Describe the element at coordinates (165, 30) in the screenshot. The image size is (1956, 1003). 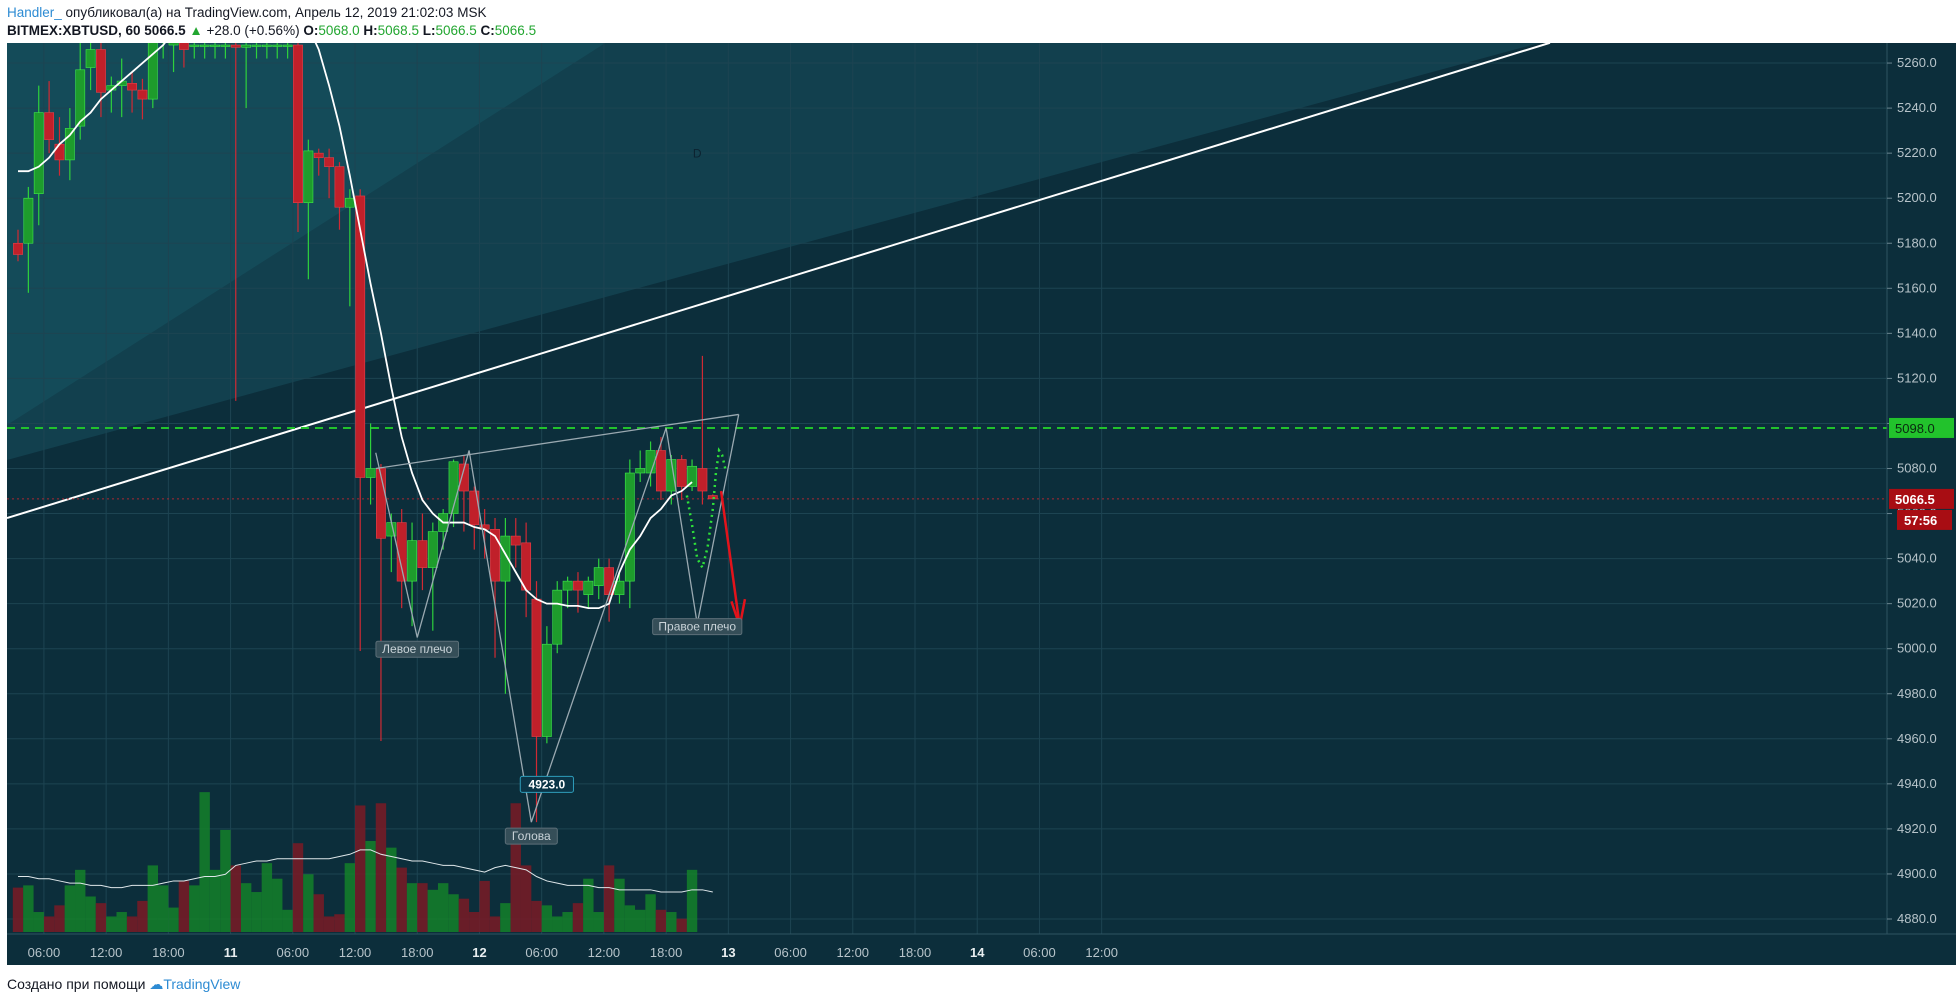
I see `last-price-value: 5066.5` at that location.